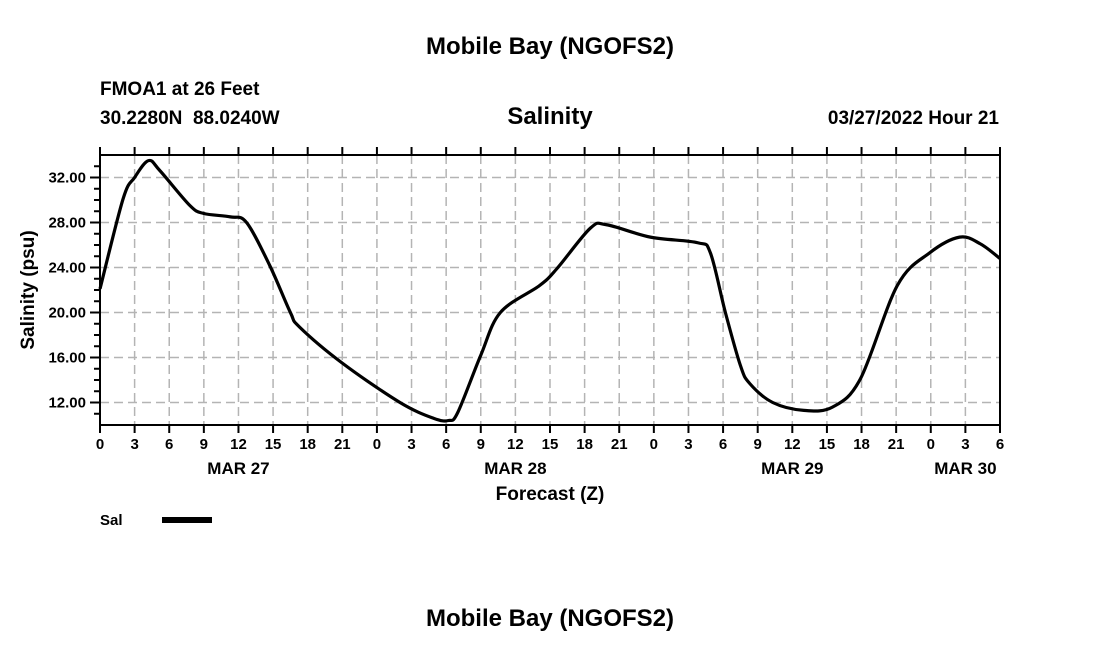  What do you see at coordinates (67, 403) in the screenshot?
I see `y-tick-label: 12.00` at bounding box center [67, 403].